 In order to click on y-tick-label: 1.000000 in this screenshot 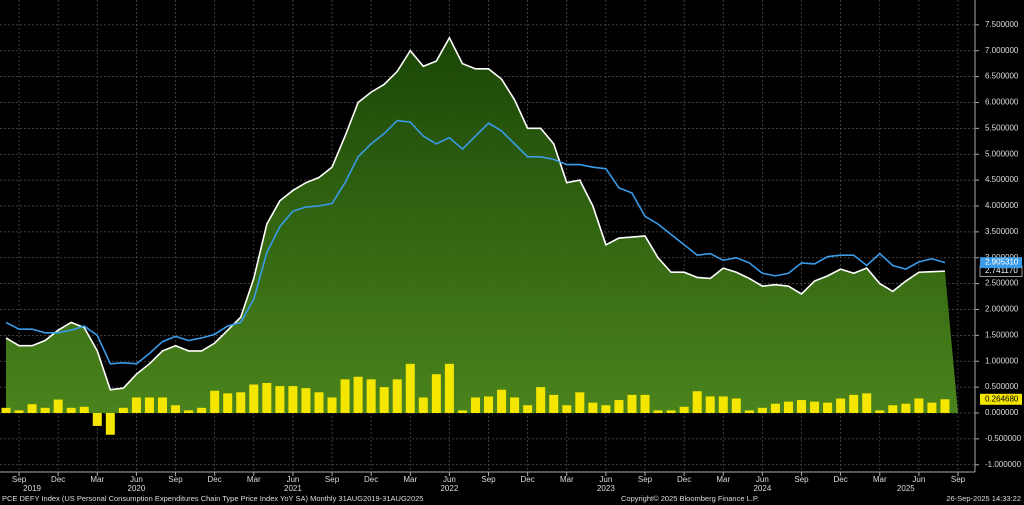, I will do `click(1002, 360)`.